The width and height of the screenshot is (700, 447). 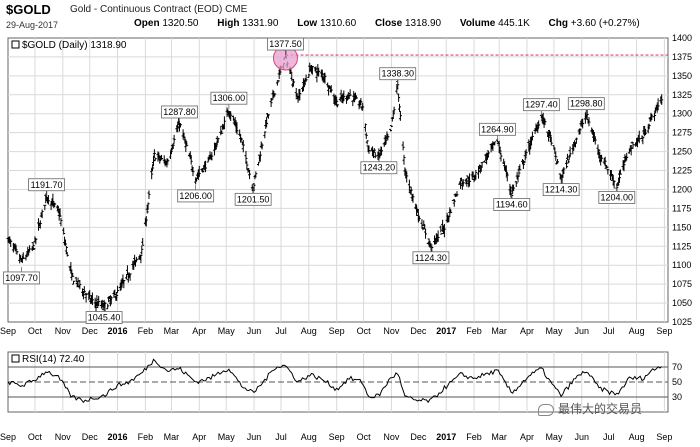 I want to click on annotation-label: 1298.80, so click(x=586, y=104).